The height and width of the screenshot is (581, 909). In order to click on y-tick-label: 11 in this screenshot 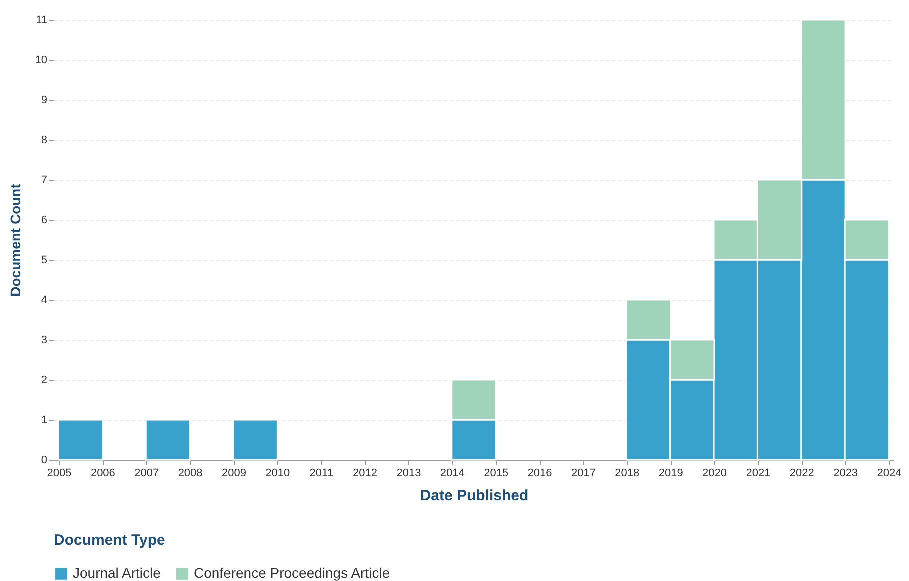, I will do `click(42, 20)`.